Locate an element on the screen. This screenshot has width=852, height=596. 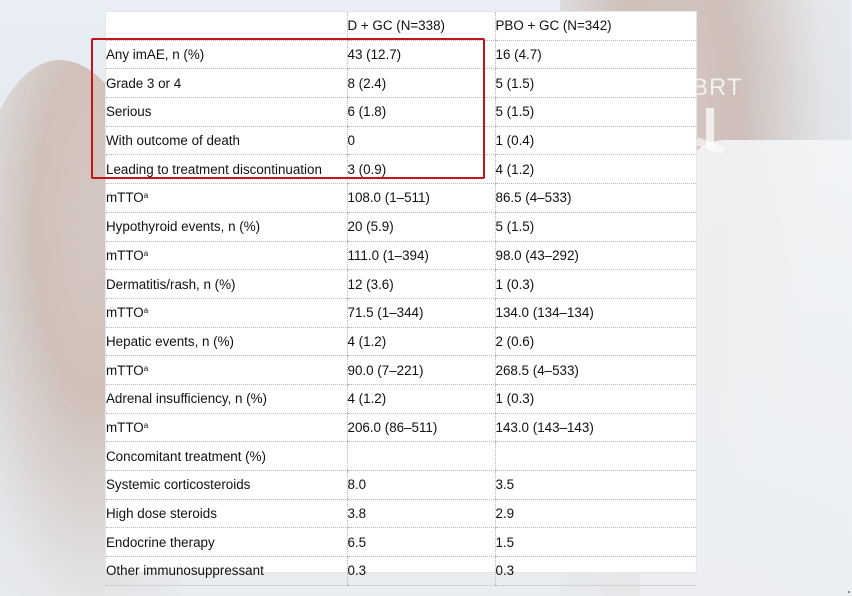
table-row: mTTOa 71.5 (1–344) 134.0 (134–134) is located at coordinates (401, 313).